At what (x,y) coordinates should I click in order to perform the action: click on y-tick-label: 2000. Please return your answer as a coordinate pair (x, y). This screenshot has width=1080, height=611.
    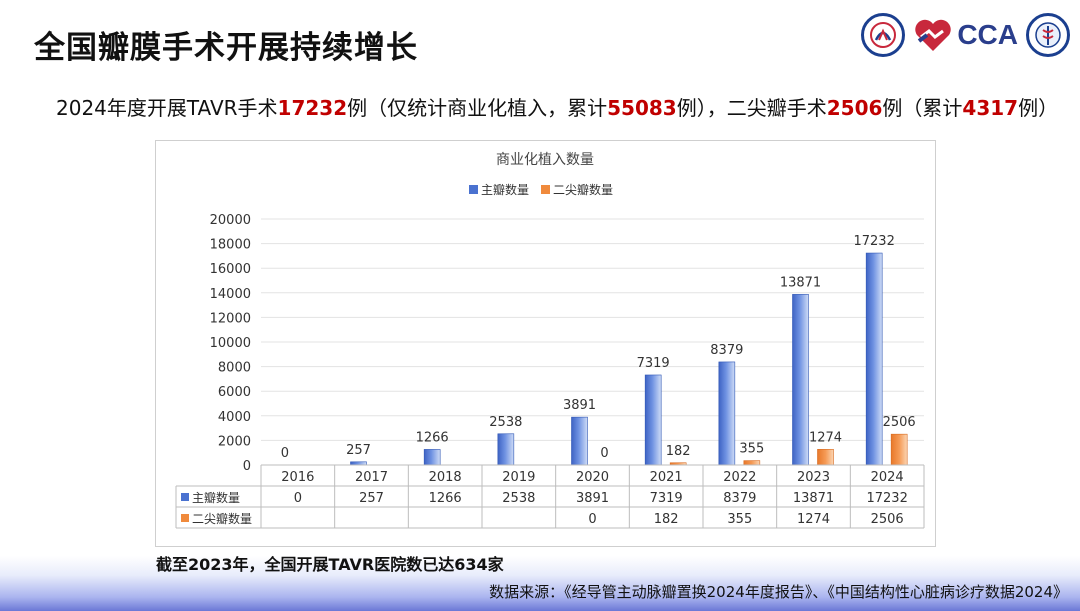
    Looking at the image, I should click on (234, 441).